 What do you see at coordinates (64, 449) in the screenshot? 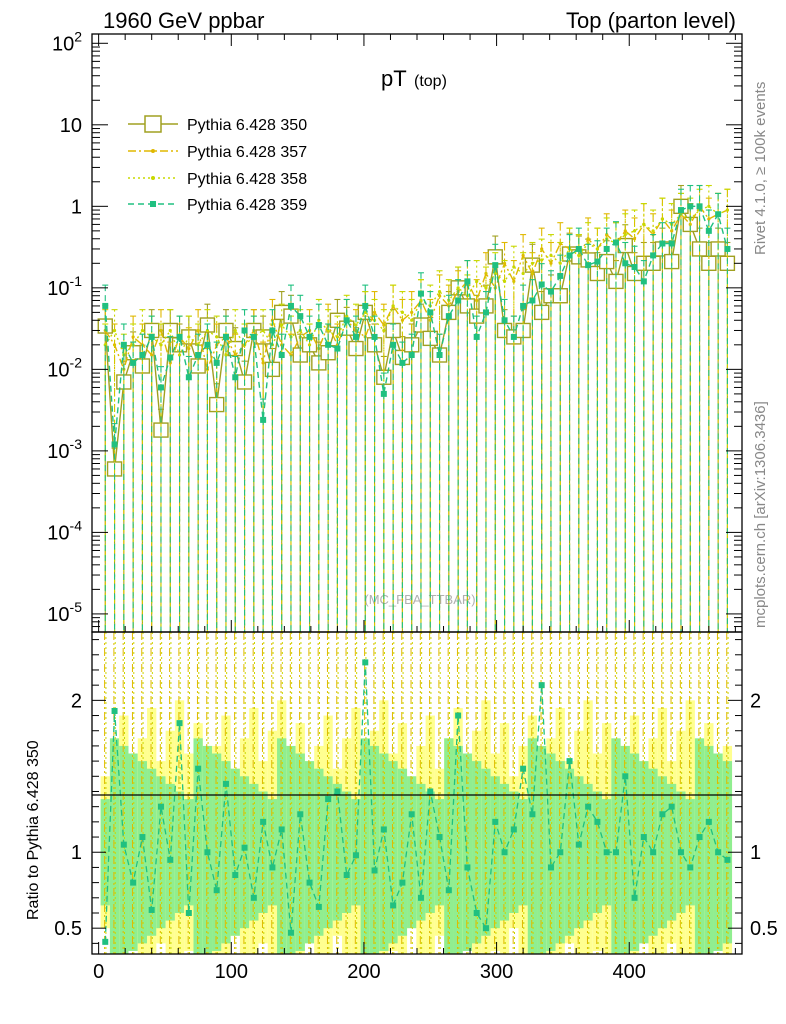
I see `y-tick-label: 10⁻³` at bounding box center [64, 449].